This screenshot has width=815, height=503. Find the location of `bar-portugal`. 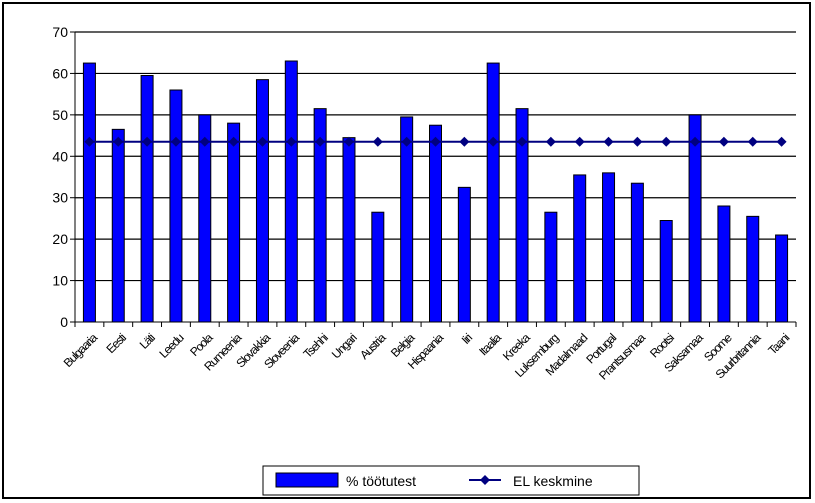

bar-portugal is located at coordinates (609, 247).